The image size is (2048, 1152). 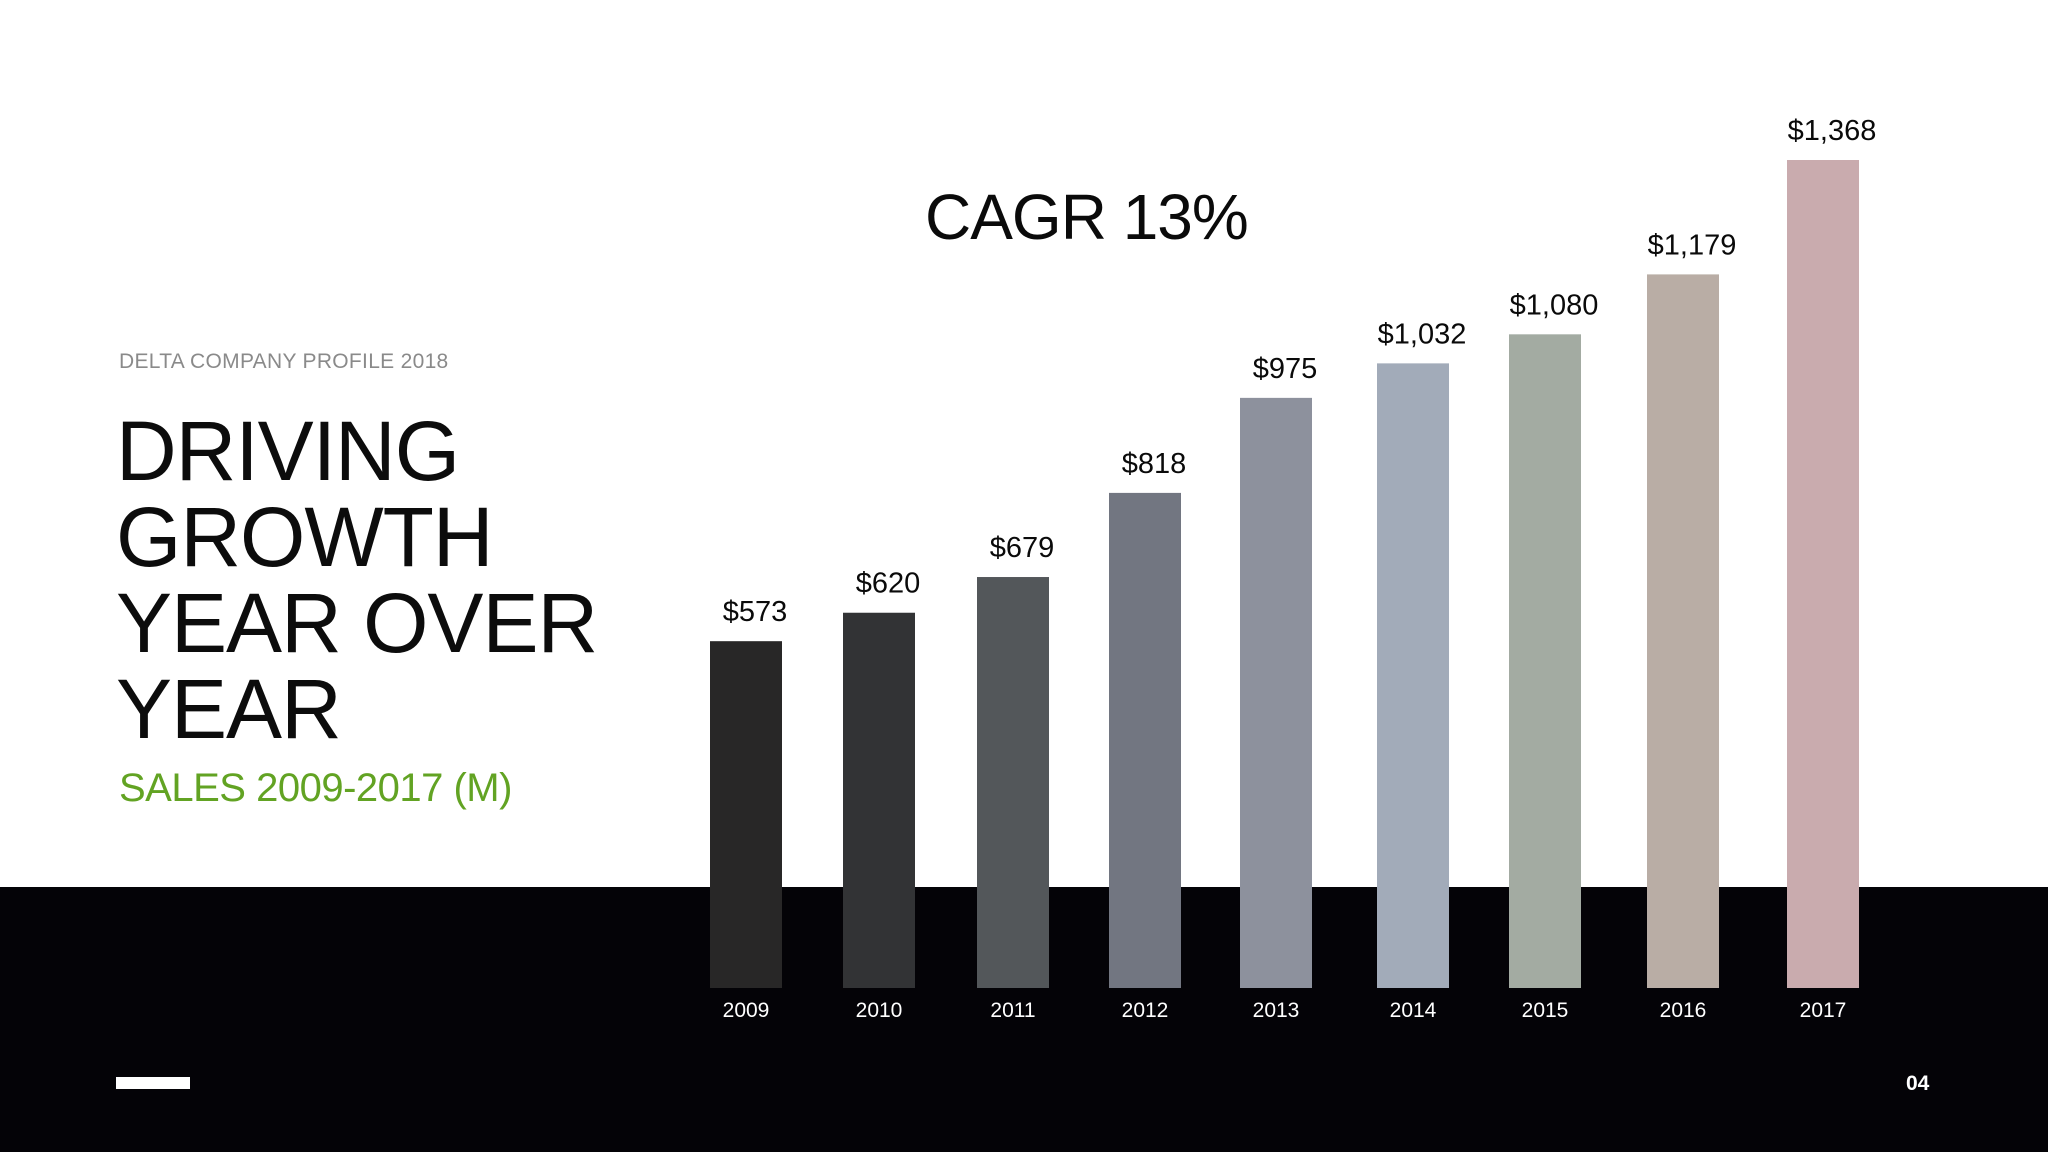 What do you see at coordinates (888, 584) in the screenshot?
I see `value-label-2010: $620` at bounding box center [888, 584].